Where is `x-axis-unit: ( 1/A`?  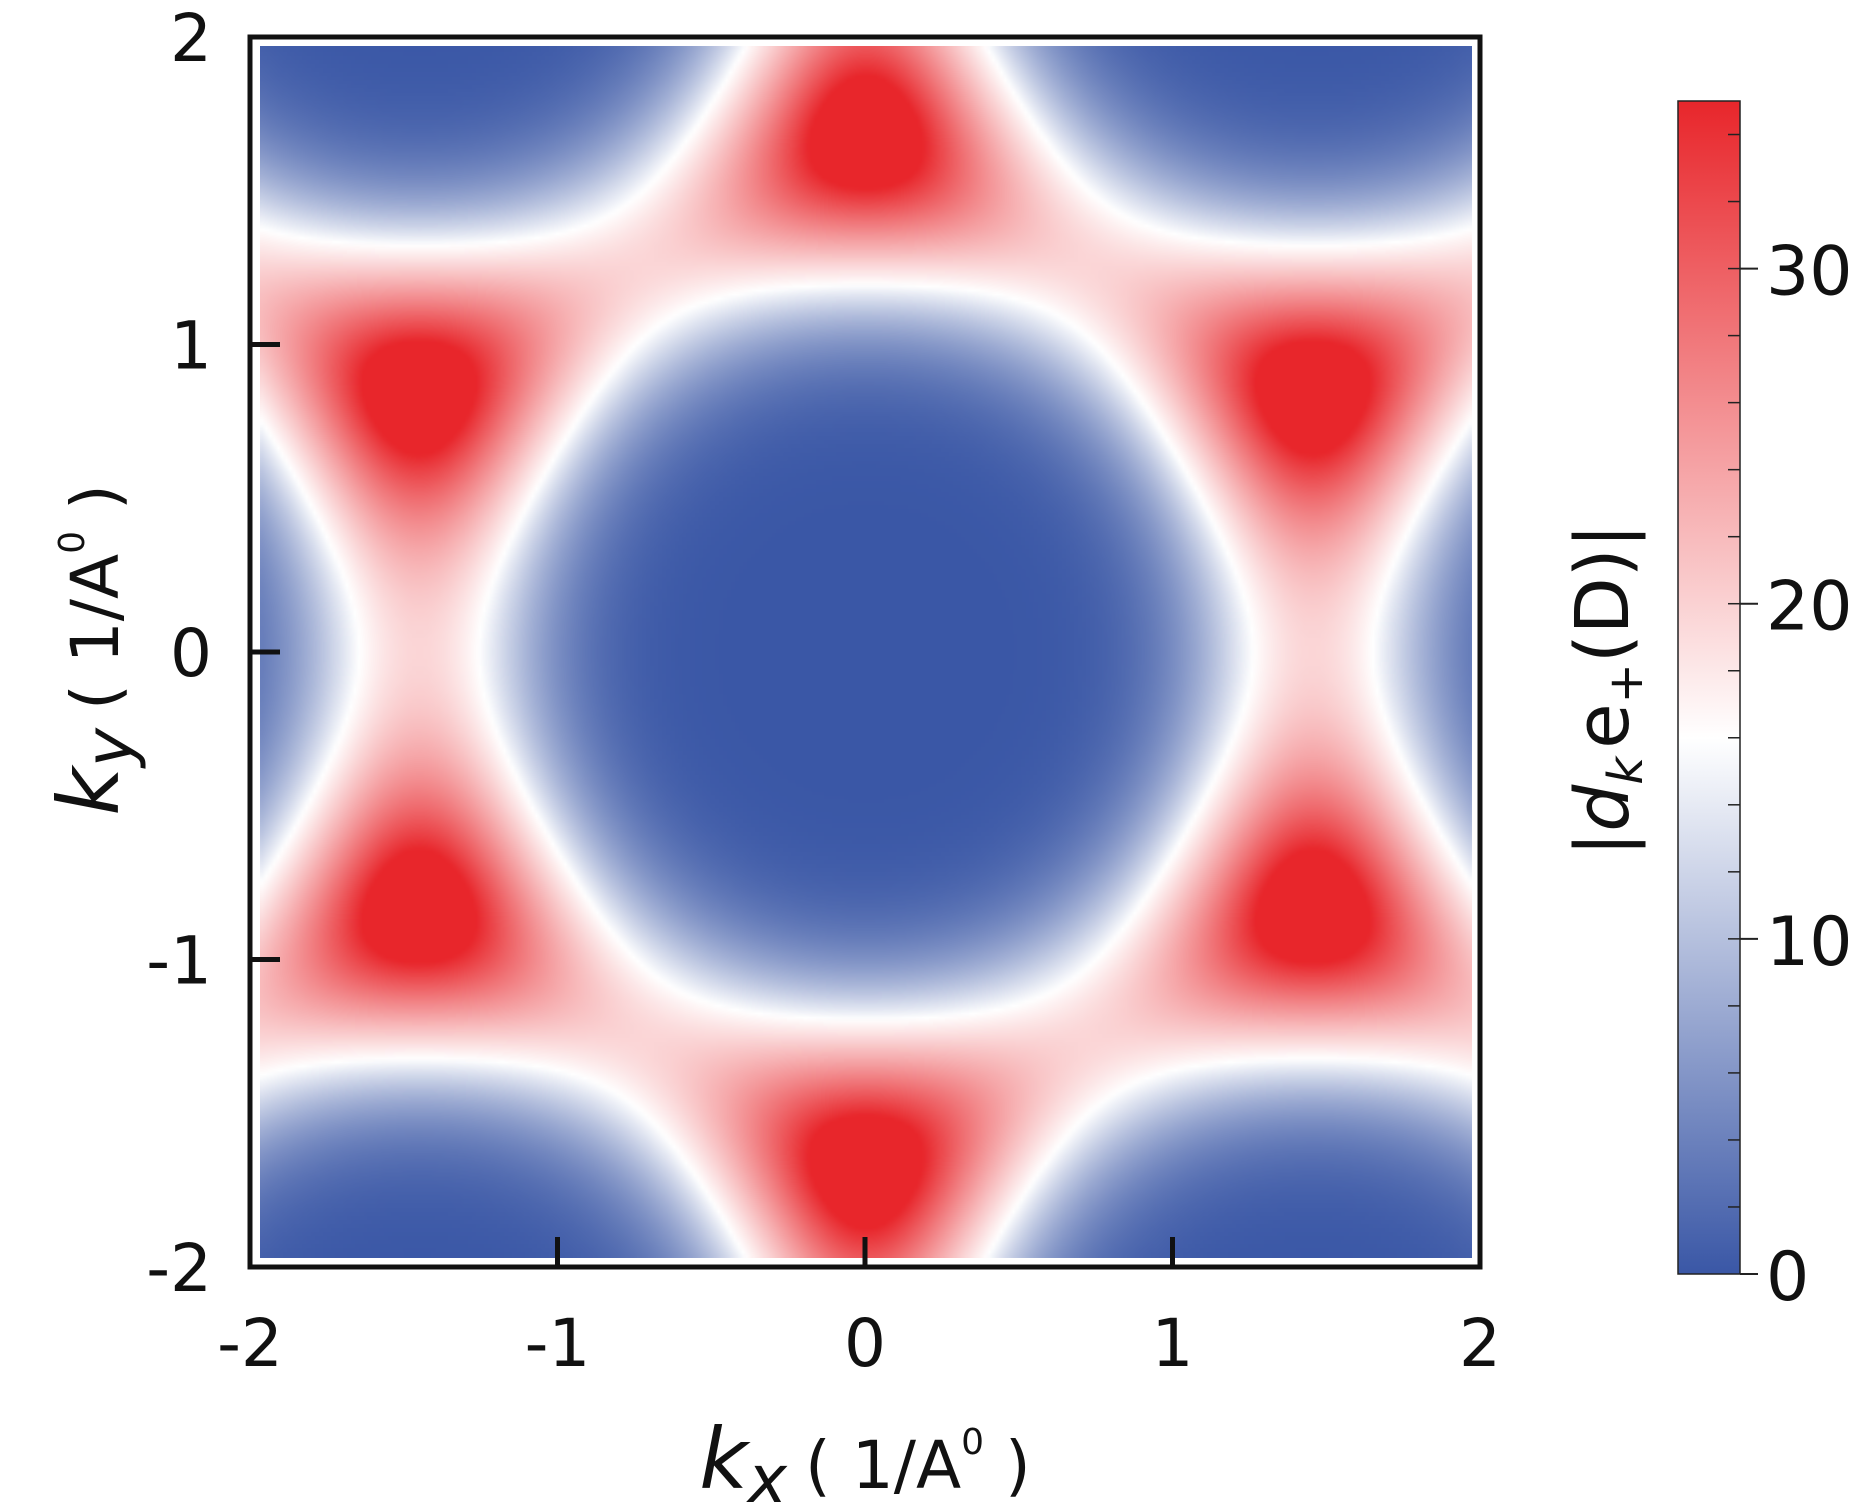
x-axis-unit: ( 1/A is located at coordinates (883, 1465).